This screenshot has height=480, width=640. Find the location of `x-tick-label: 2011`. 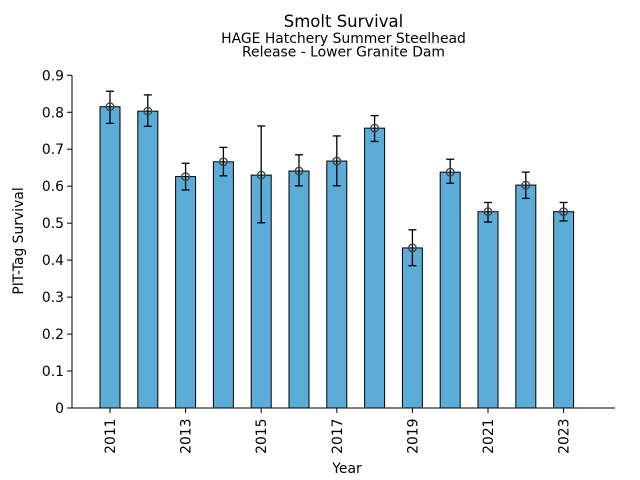

x-tick-label: 2011 is located at coordinates (111, 436).